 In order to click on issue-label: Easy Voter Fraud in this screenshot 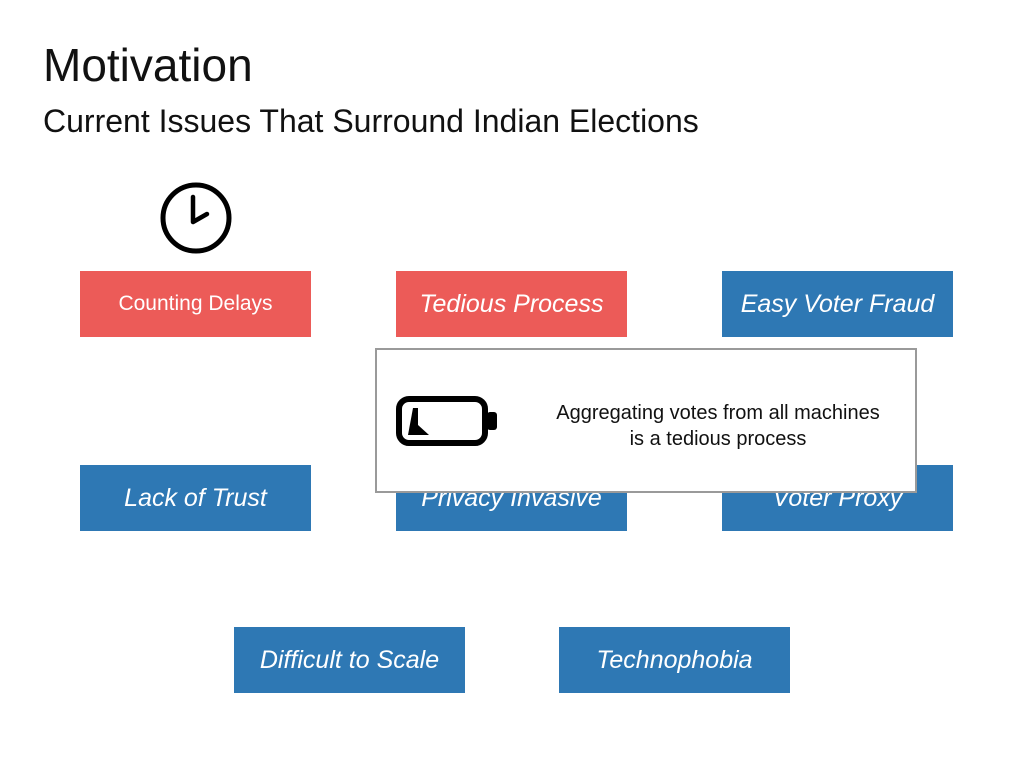, I will do `click(837, 303)`.